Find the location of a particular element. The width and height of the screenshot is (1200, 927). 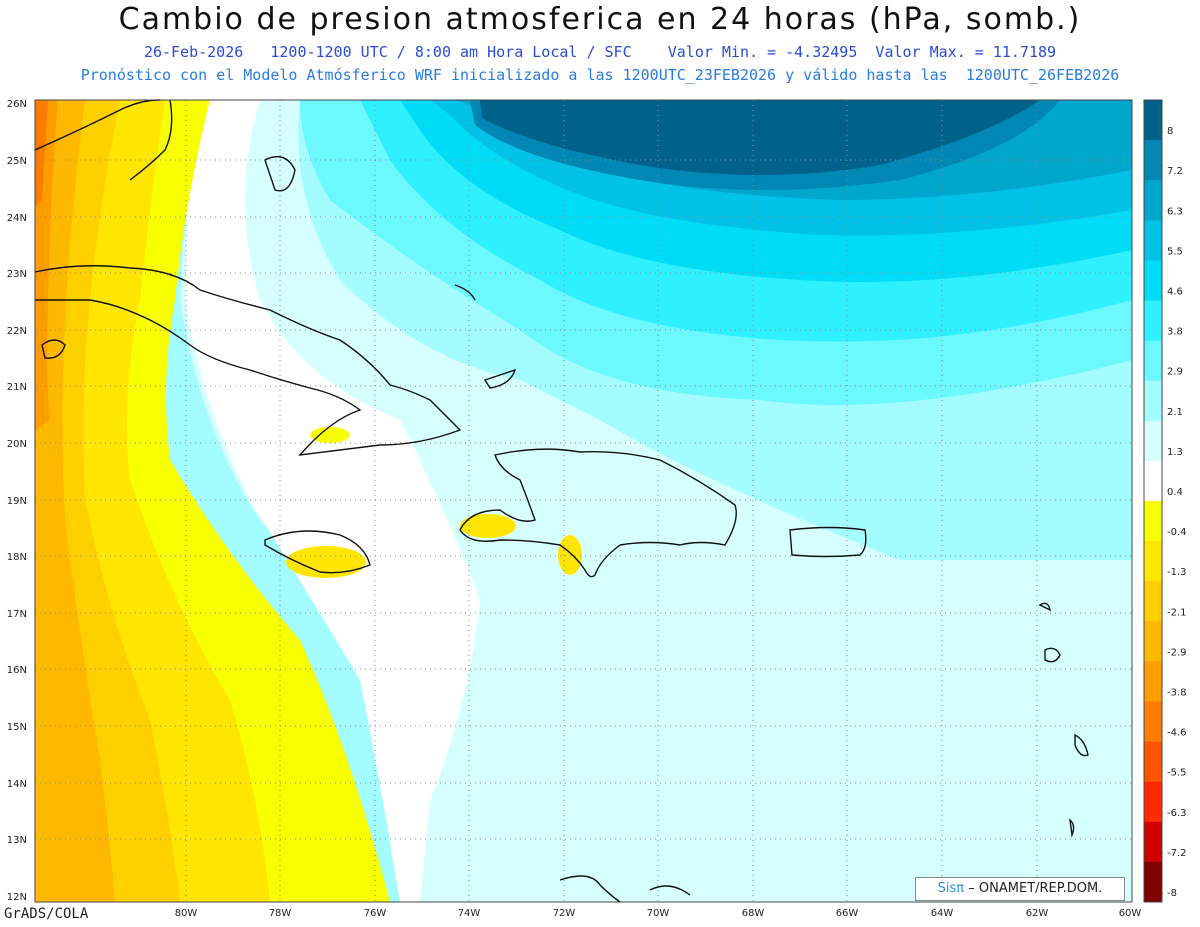

lat-label: 18N is located at coordinates (17, 557).